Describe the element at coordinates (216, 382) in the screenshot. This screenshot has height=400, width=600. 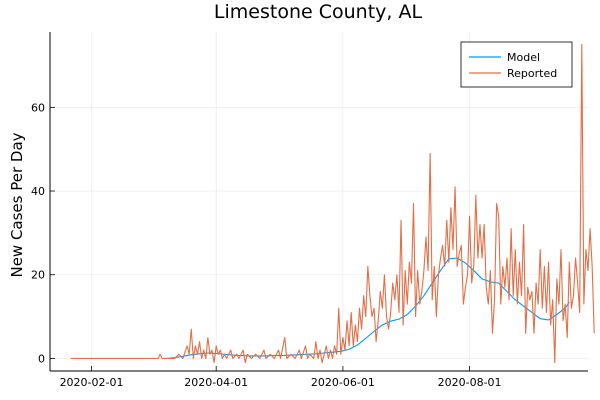
I see `x-tick-label: 2020-04-01` at that location.